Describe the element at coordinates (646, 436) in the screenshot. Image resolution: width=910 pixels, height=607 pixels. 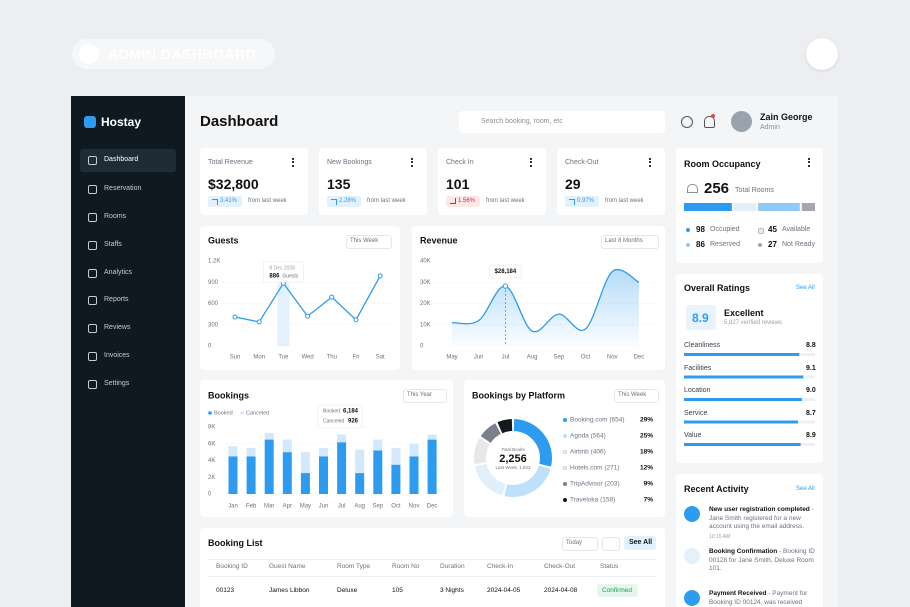
I see `legend-value: 25%` at that location.